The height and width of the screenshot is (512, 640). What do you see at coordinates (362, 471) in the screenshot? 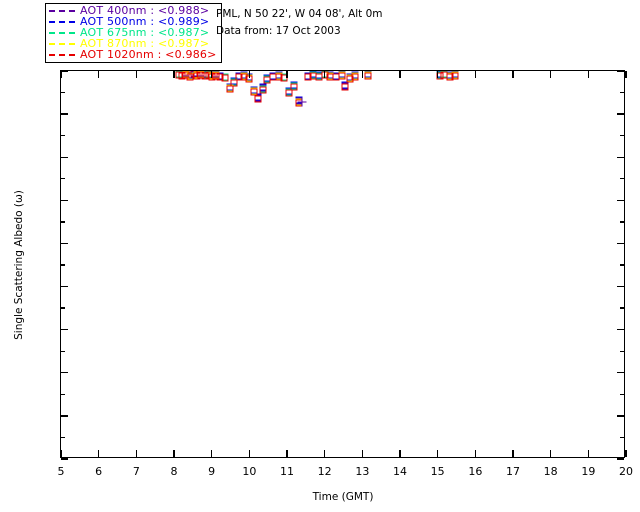
I see `x-axis-tick-label: 13` at bounding box center [362, 471].